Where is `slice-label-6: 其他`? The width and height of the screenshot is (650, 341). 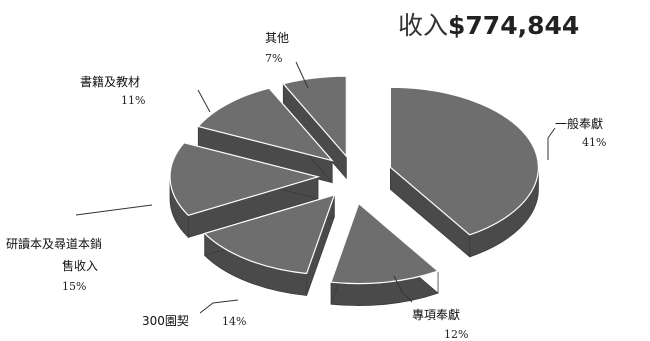 slice-label-6: 其他 is located at coordinates (277, 38).